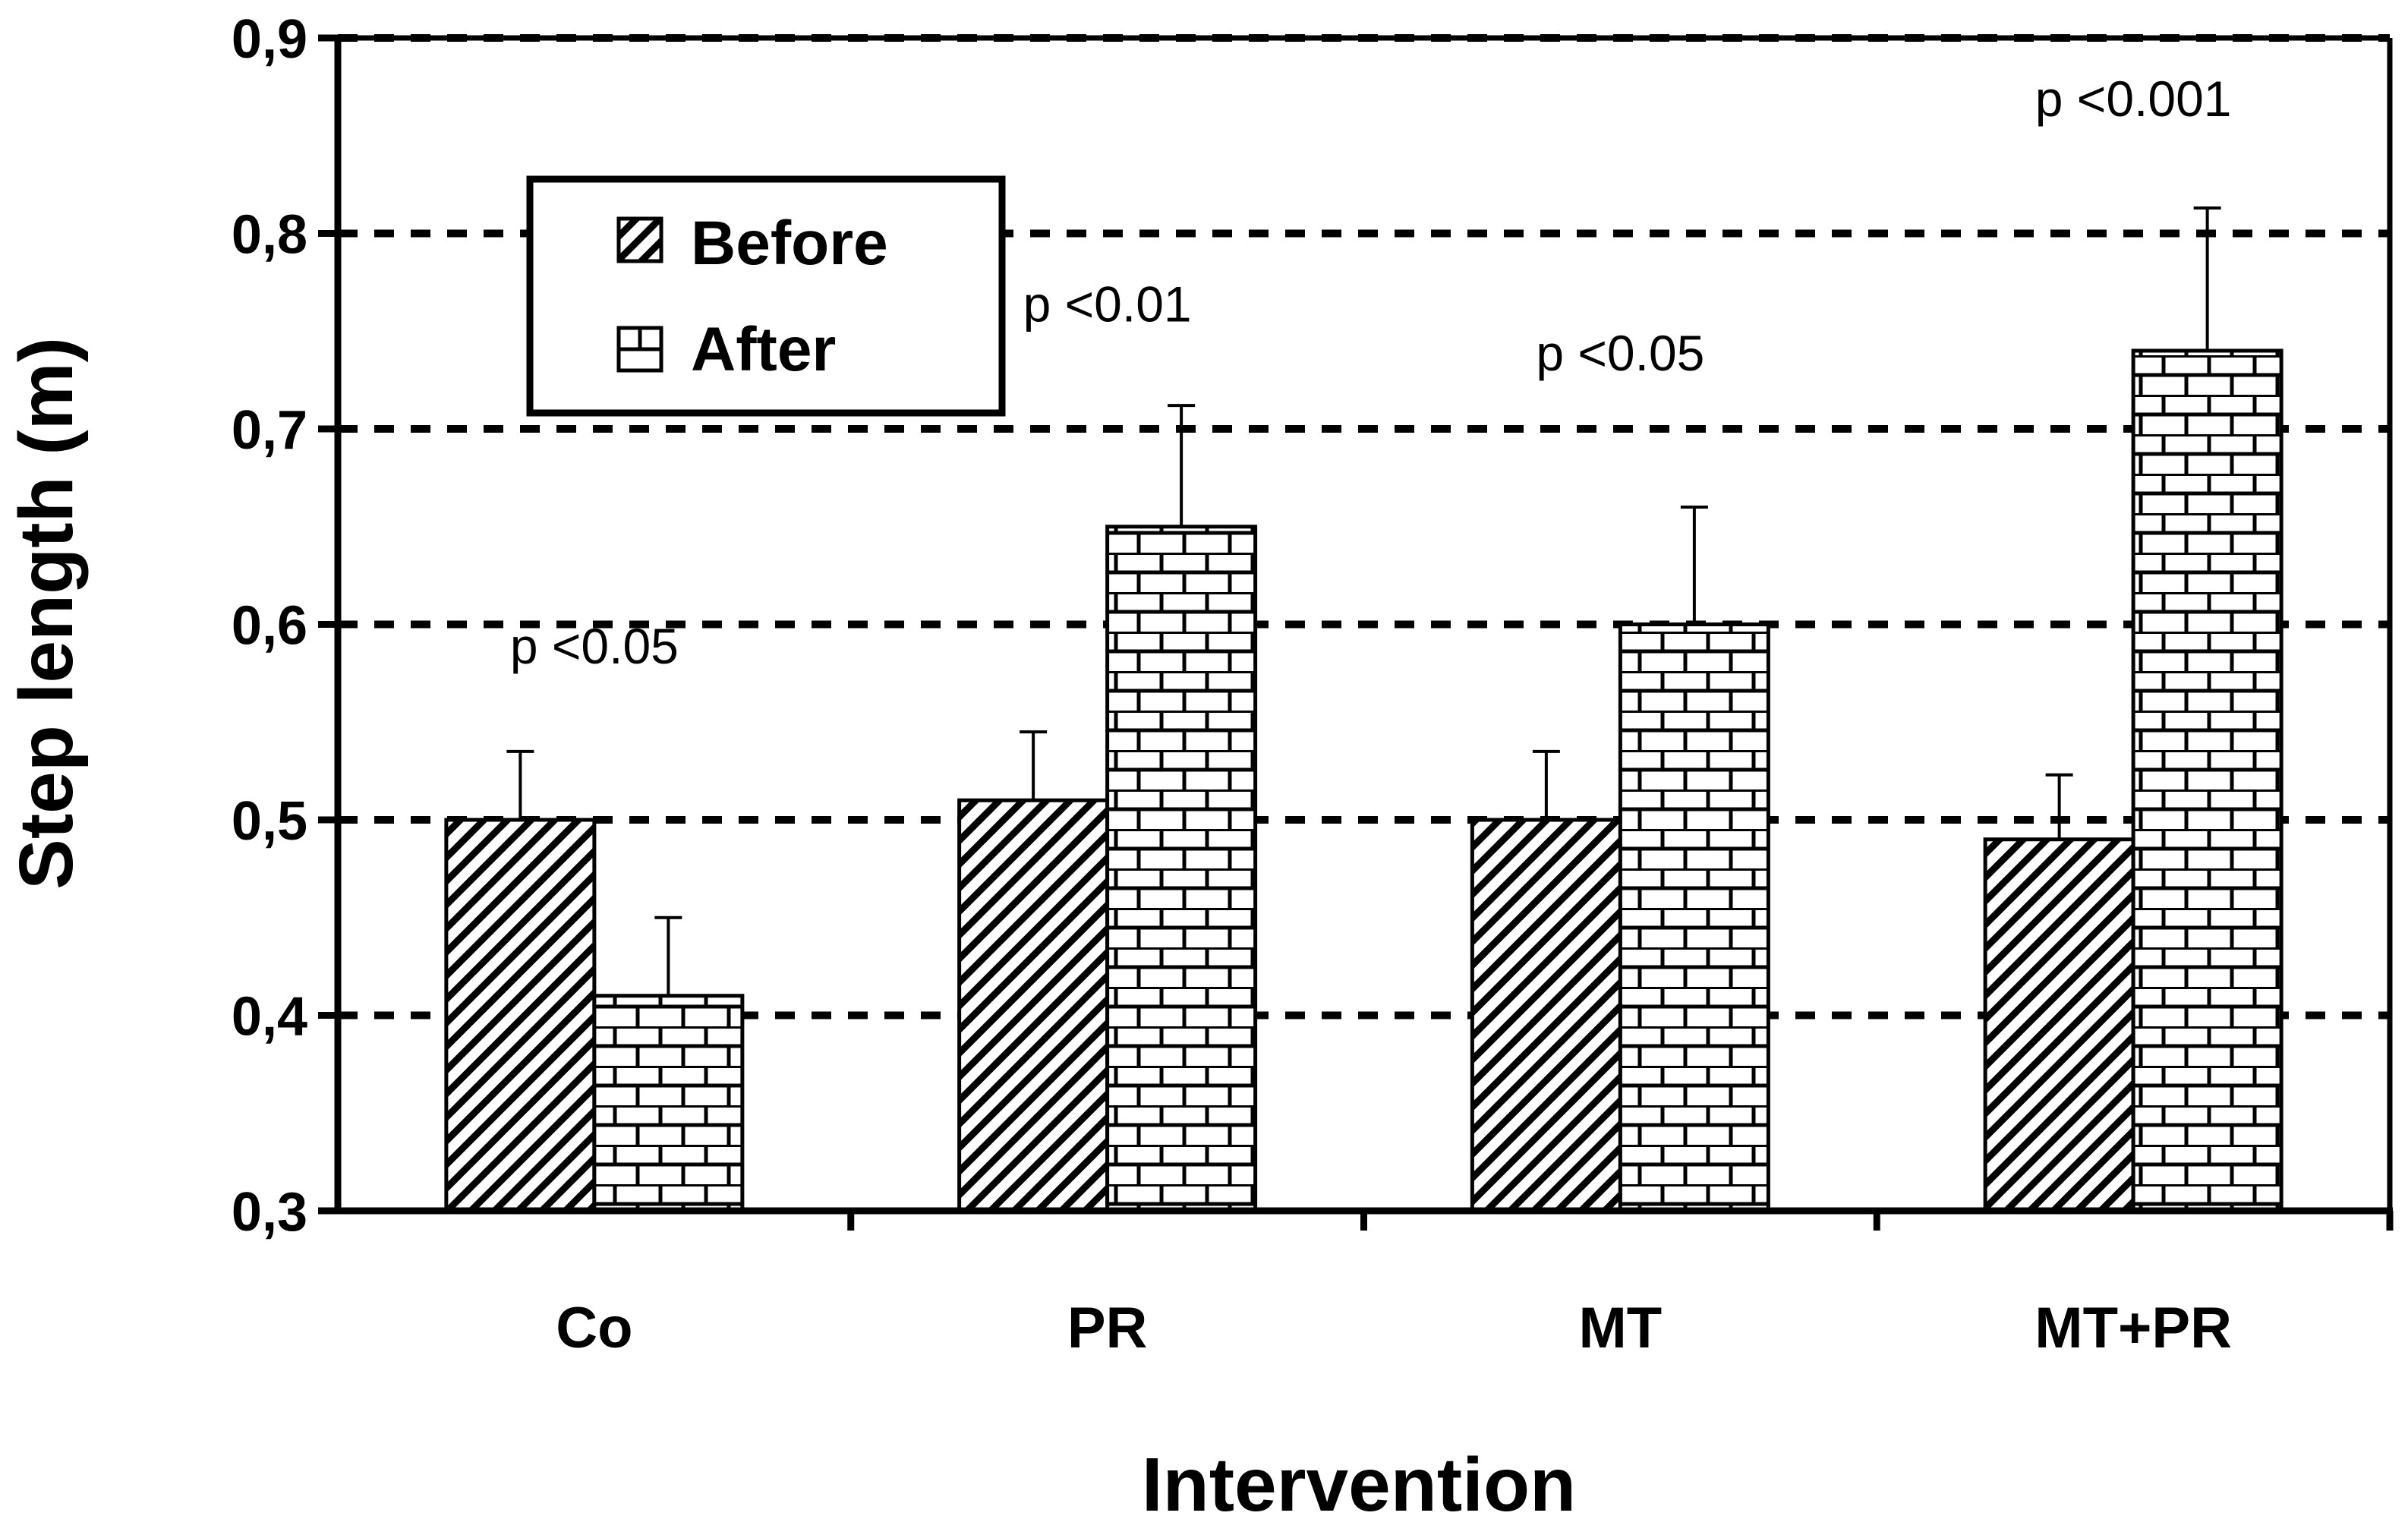 This screenshot has width=2408, height=1519. What do you see at coordinates (668, 1103) in the screenshot?
I see `bar-after-co` at bounding box center [668, 1103].